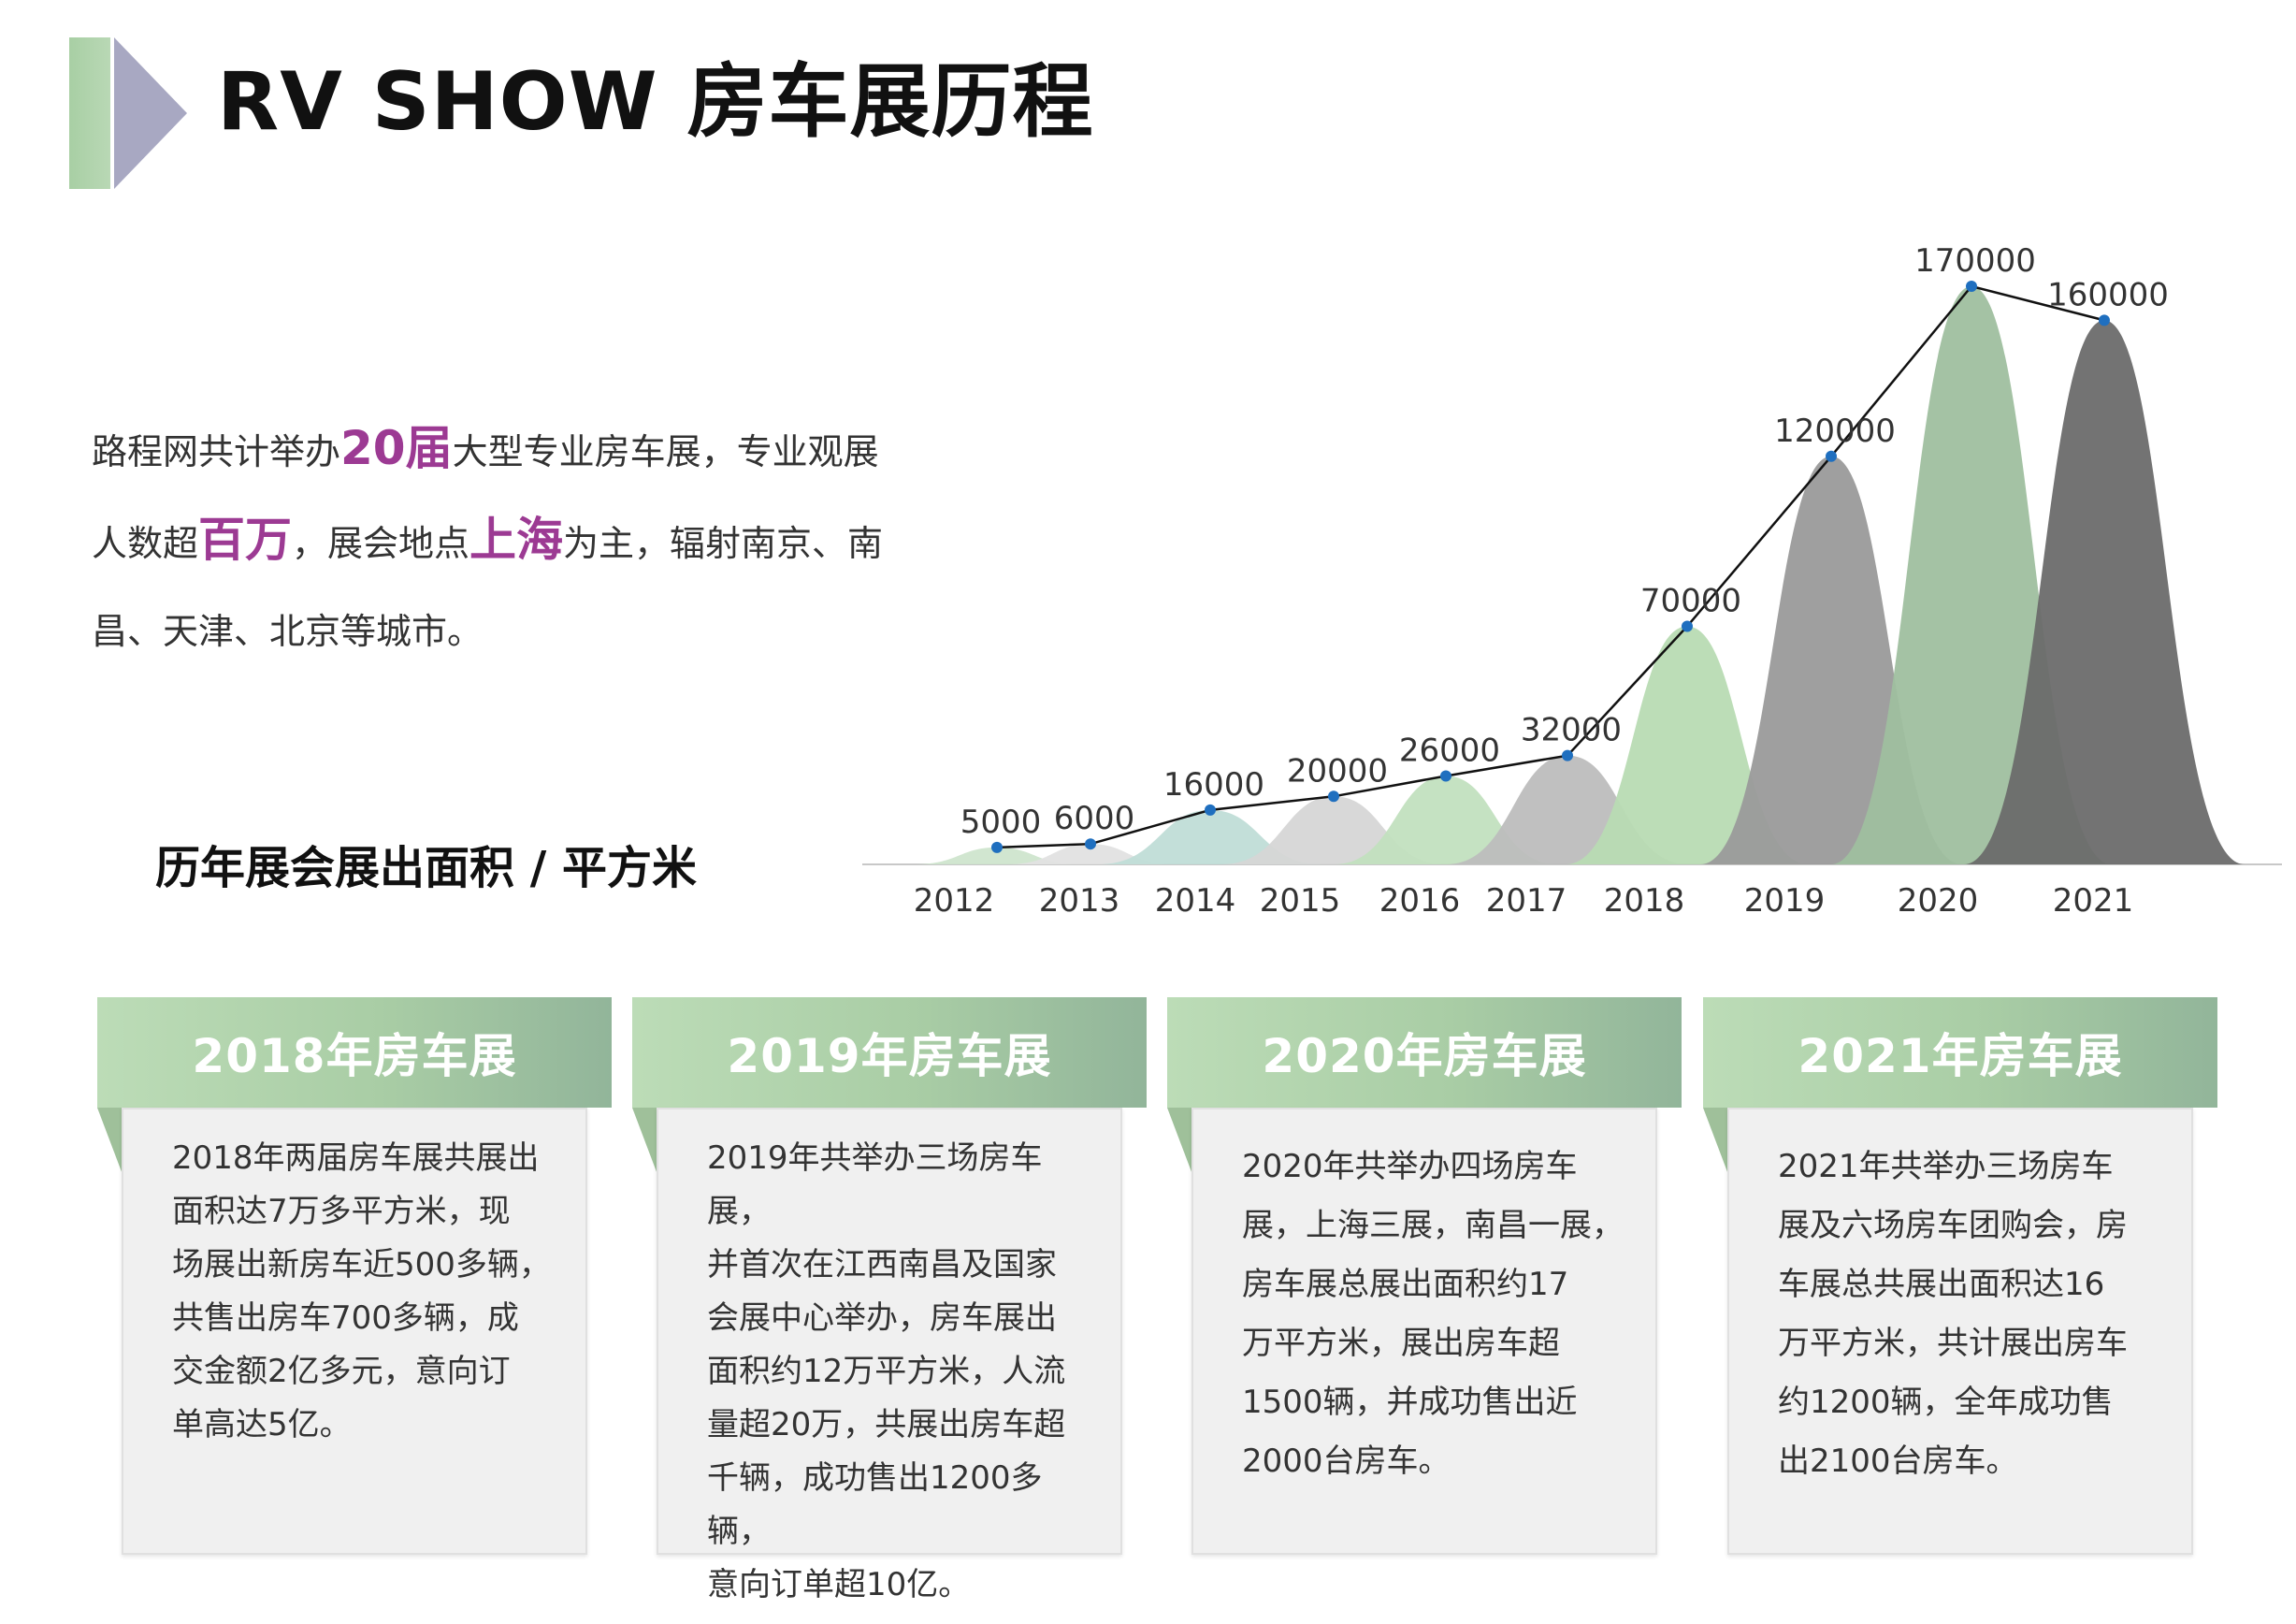 This screenshot has height=1624, width=2296. I want to click on intro-highlight-visitors: 百万, so click(245, 540).